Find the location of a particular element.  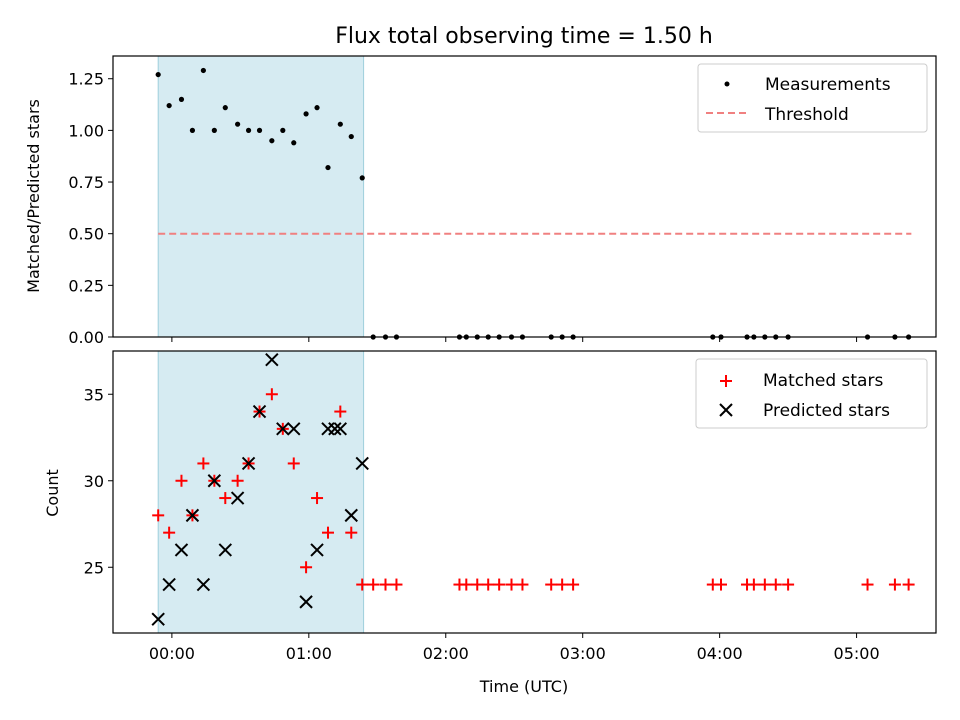

top-legend: Measurements Threshold is located at coordinates (812, 98).